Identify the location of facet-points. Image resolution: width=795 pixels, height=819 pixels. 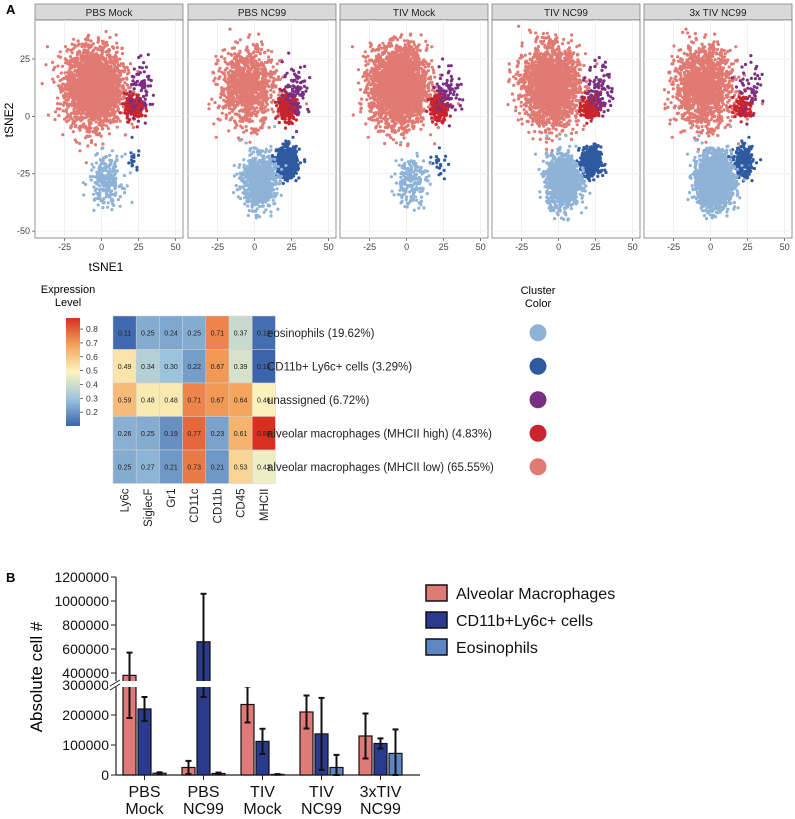
(97, 120).